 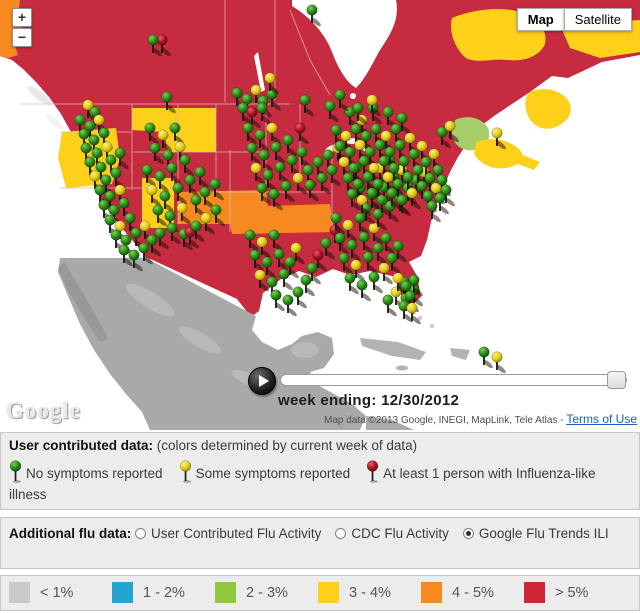 What do you see at coordinates (540, 19) in the screenshot?
I see `map-button: Map` at bounding box center [540, 19].